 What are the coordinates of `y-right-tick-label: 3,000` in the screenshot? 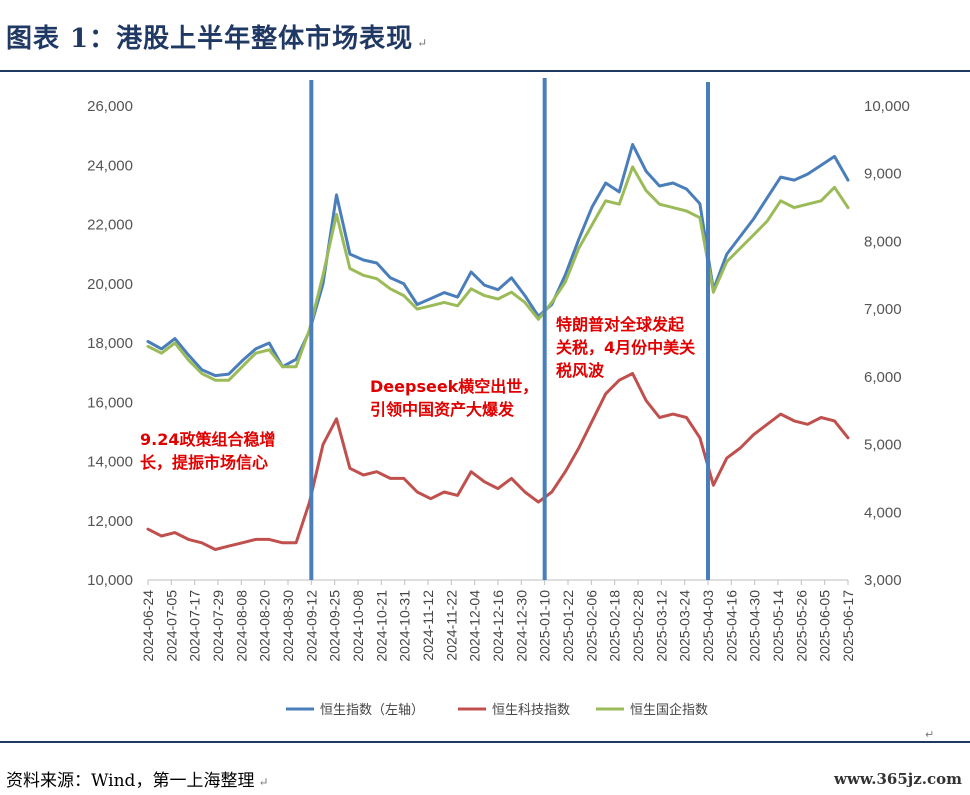 It's located at (883, 580).